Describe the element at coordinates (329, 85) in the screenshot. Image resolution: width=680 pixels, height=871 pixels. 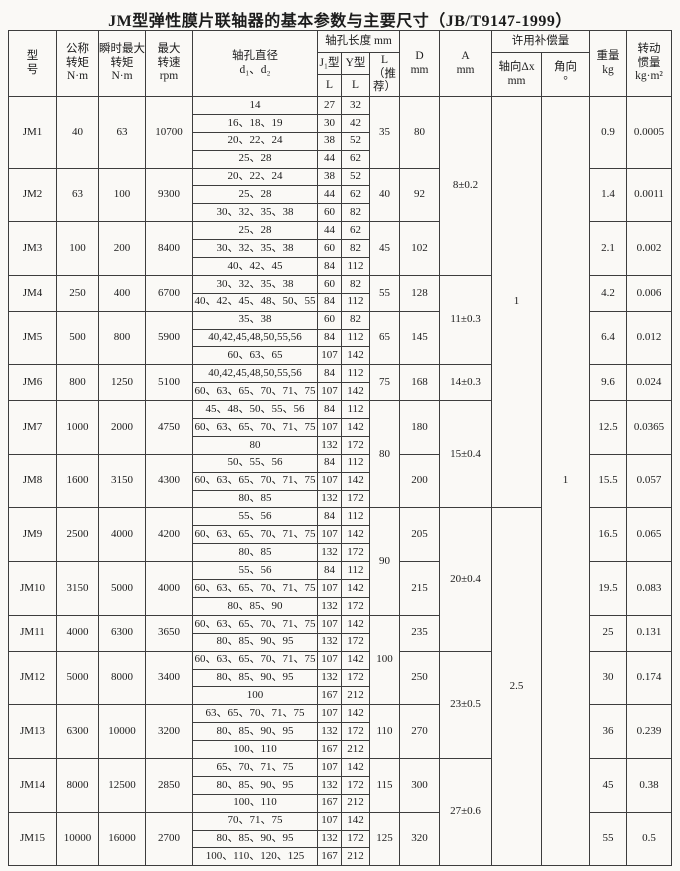
I see `col-header-j-l: L` at that location.